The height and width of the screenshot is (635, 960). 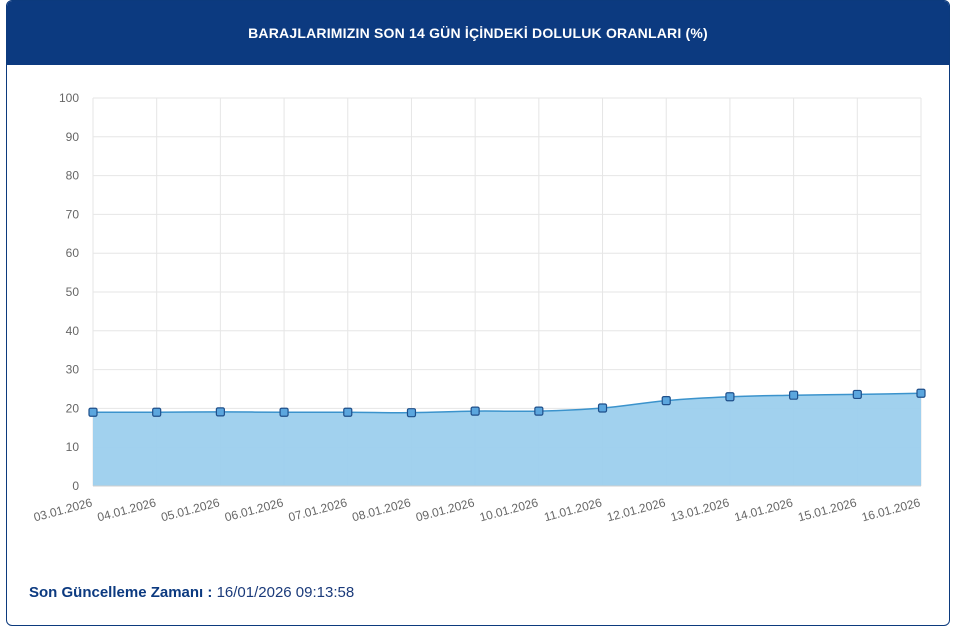 I want to click on y-tick-label: 0, so click(x=75, y=486).